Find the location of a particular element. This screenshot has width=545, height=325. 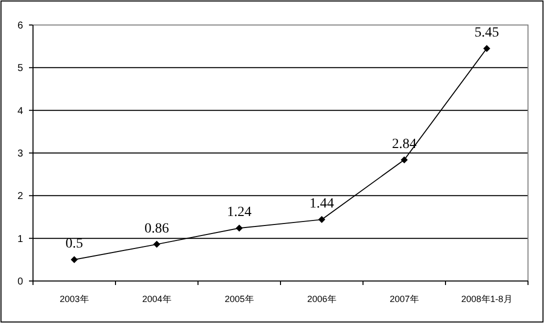

data-label: 1.24 is located at coordinates (239, 212).